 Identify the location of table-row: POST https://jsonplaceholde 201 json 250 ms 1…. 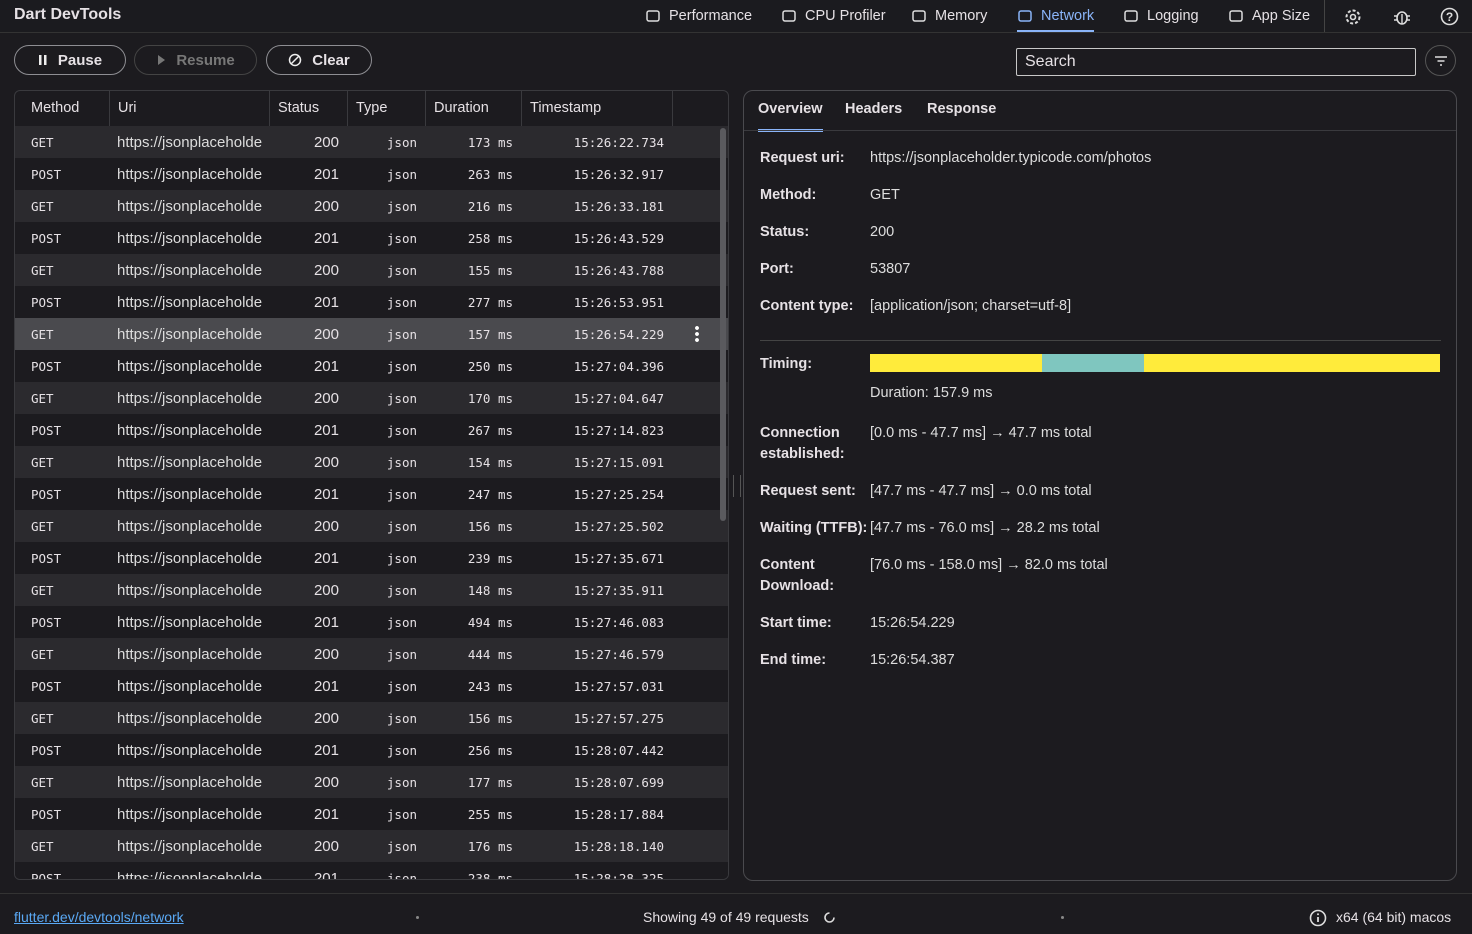
(371, 366).